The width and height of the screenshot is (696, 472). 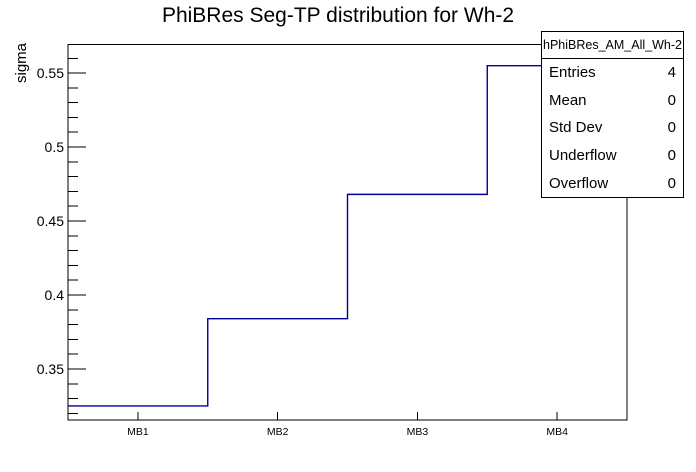 I want to click on stats-row: Std Dev 0, so click(x=612, y=128).